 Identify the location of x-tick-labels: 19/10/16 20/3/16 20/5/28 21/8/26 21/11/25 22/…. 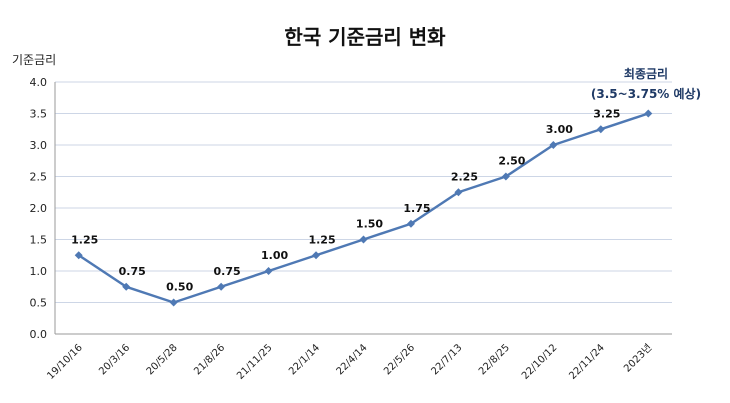
(349, 362).